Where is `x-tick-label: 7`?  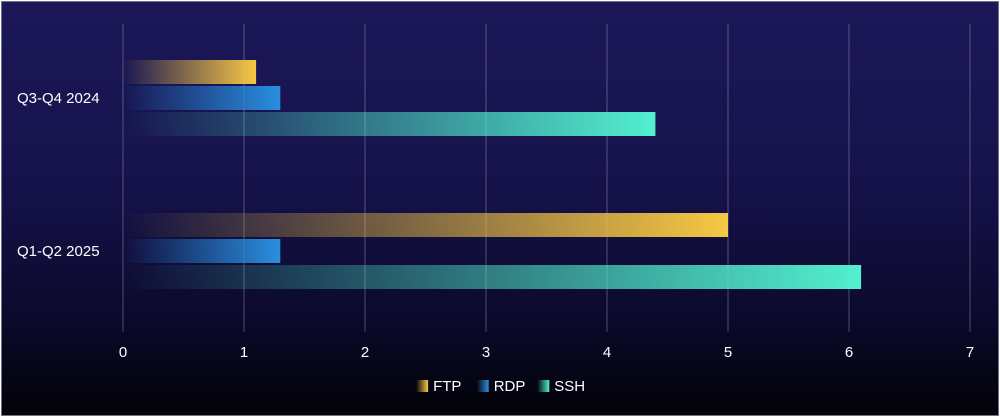
x-tick-label: 7 is located at coordinates (970, 352).